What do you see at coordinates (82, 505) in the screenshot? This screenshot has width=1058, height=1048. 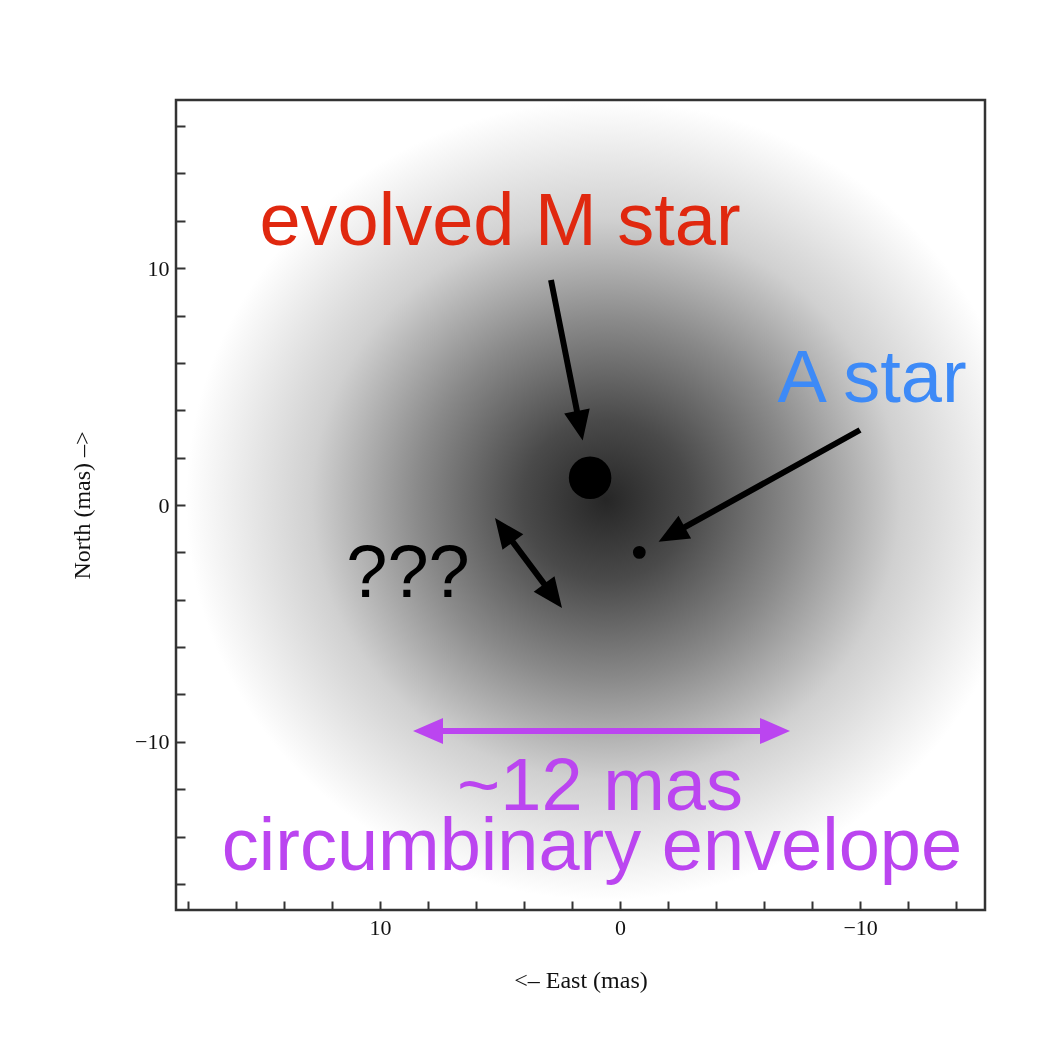 I see `y-axis-title: North (mas) –>` at bounding box center [82, 505].